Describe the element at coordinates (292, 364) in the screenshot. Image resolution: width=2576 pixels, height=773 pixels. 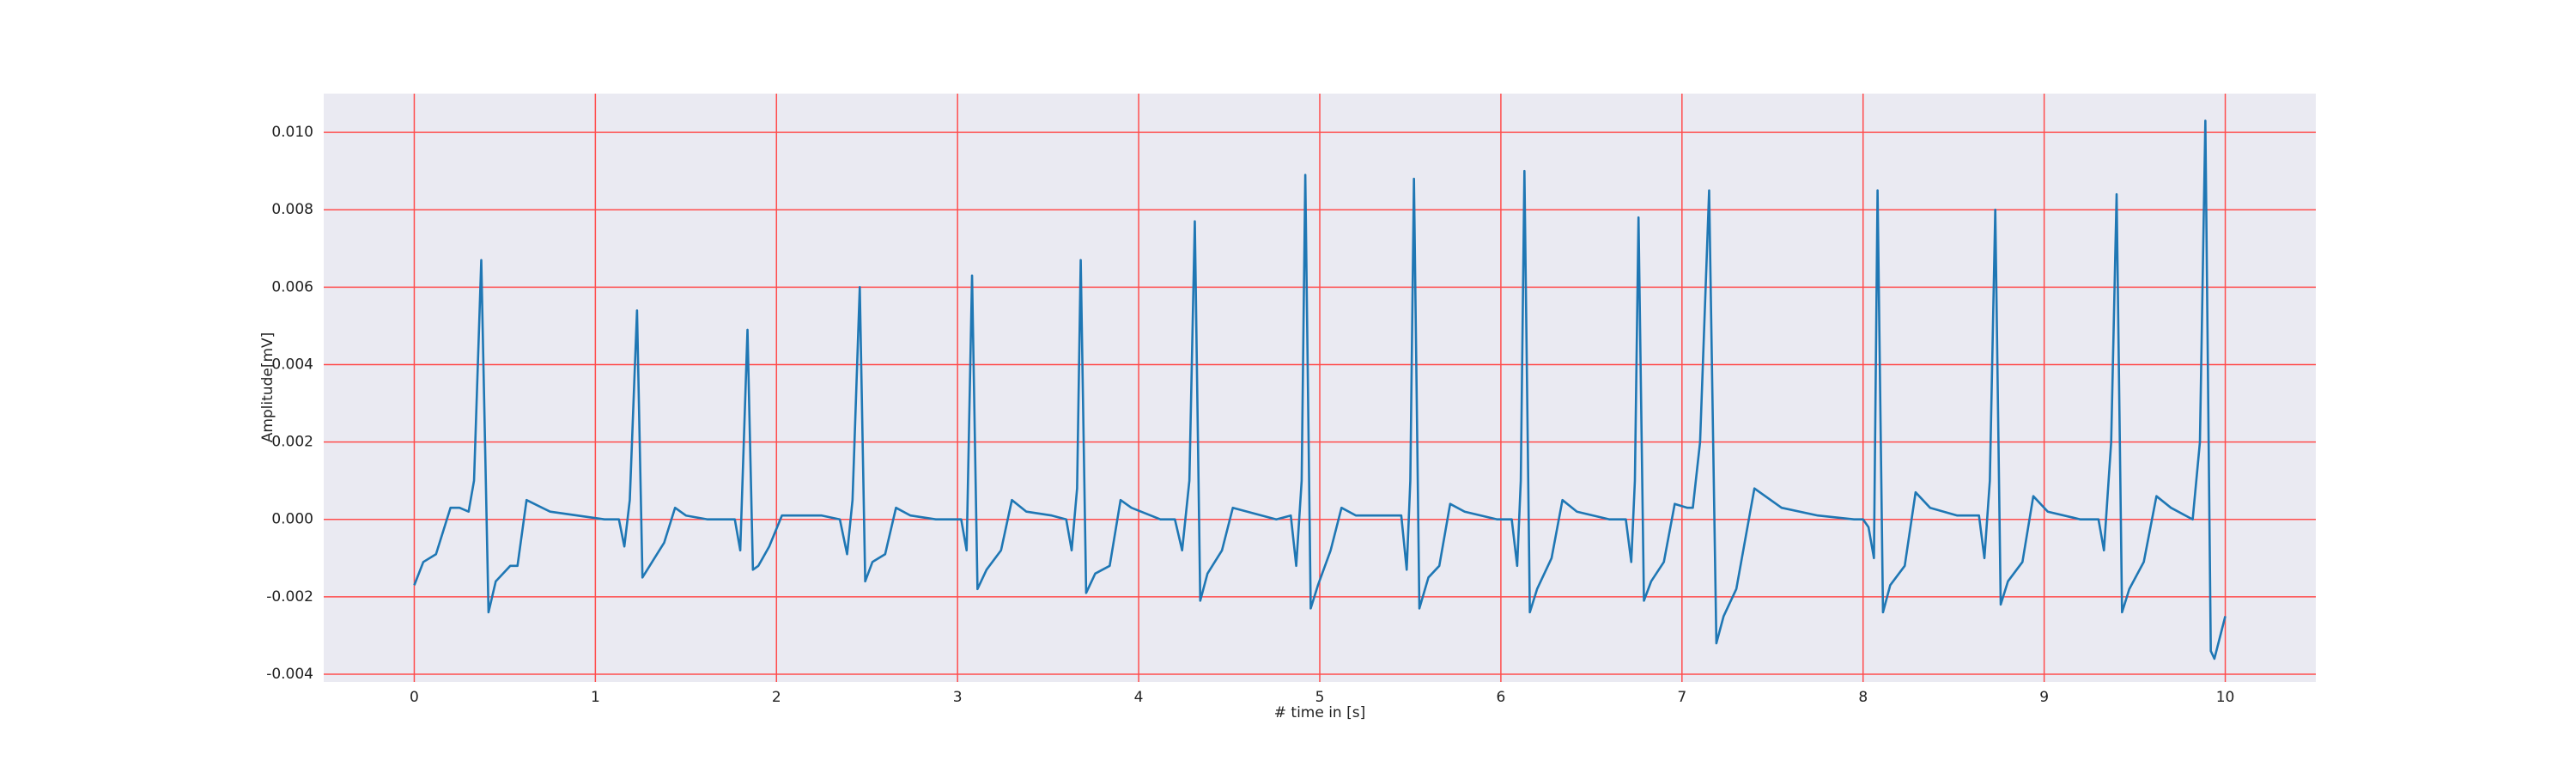
I see `y-tick-label: 0.004` at that location.